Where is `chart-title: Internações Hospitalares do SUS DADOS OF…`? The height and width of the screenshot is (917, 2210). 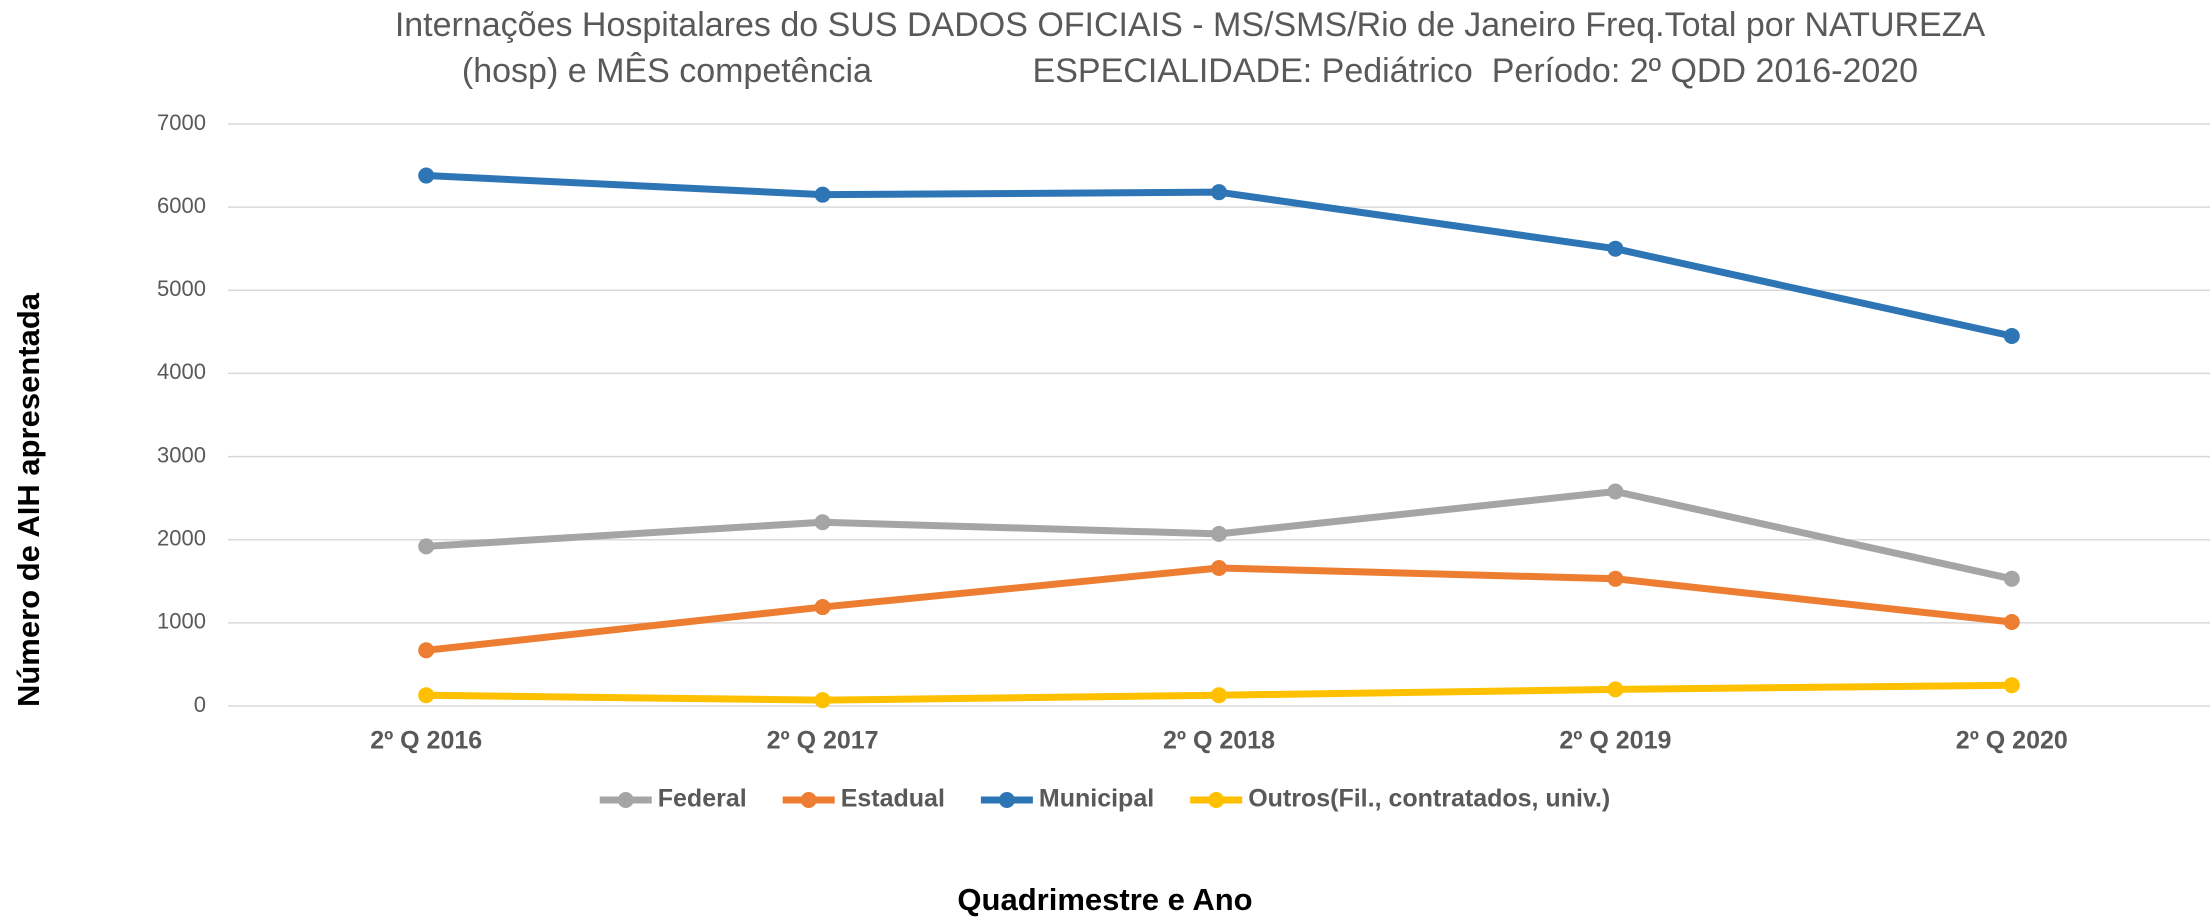 chart-title: Internações Hospitalares do SUS DADOS OF… is located at coordinates (1194, 48).